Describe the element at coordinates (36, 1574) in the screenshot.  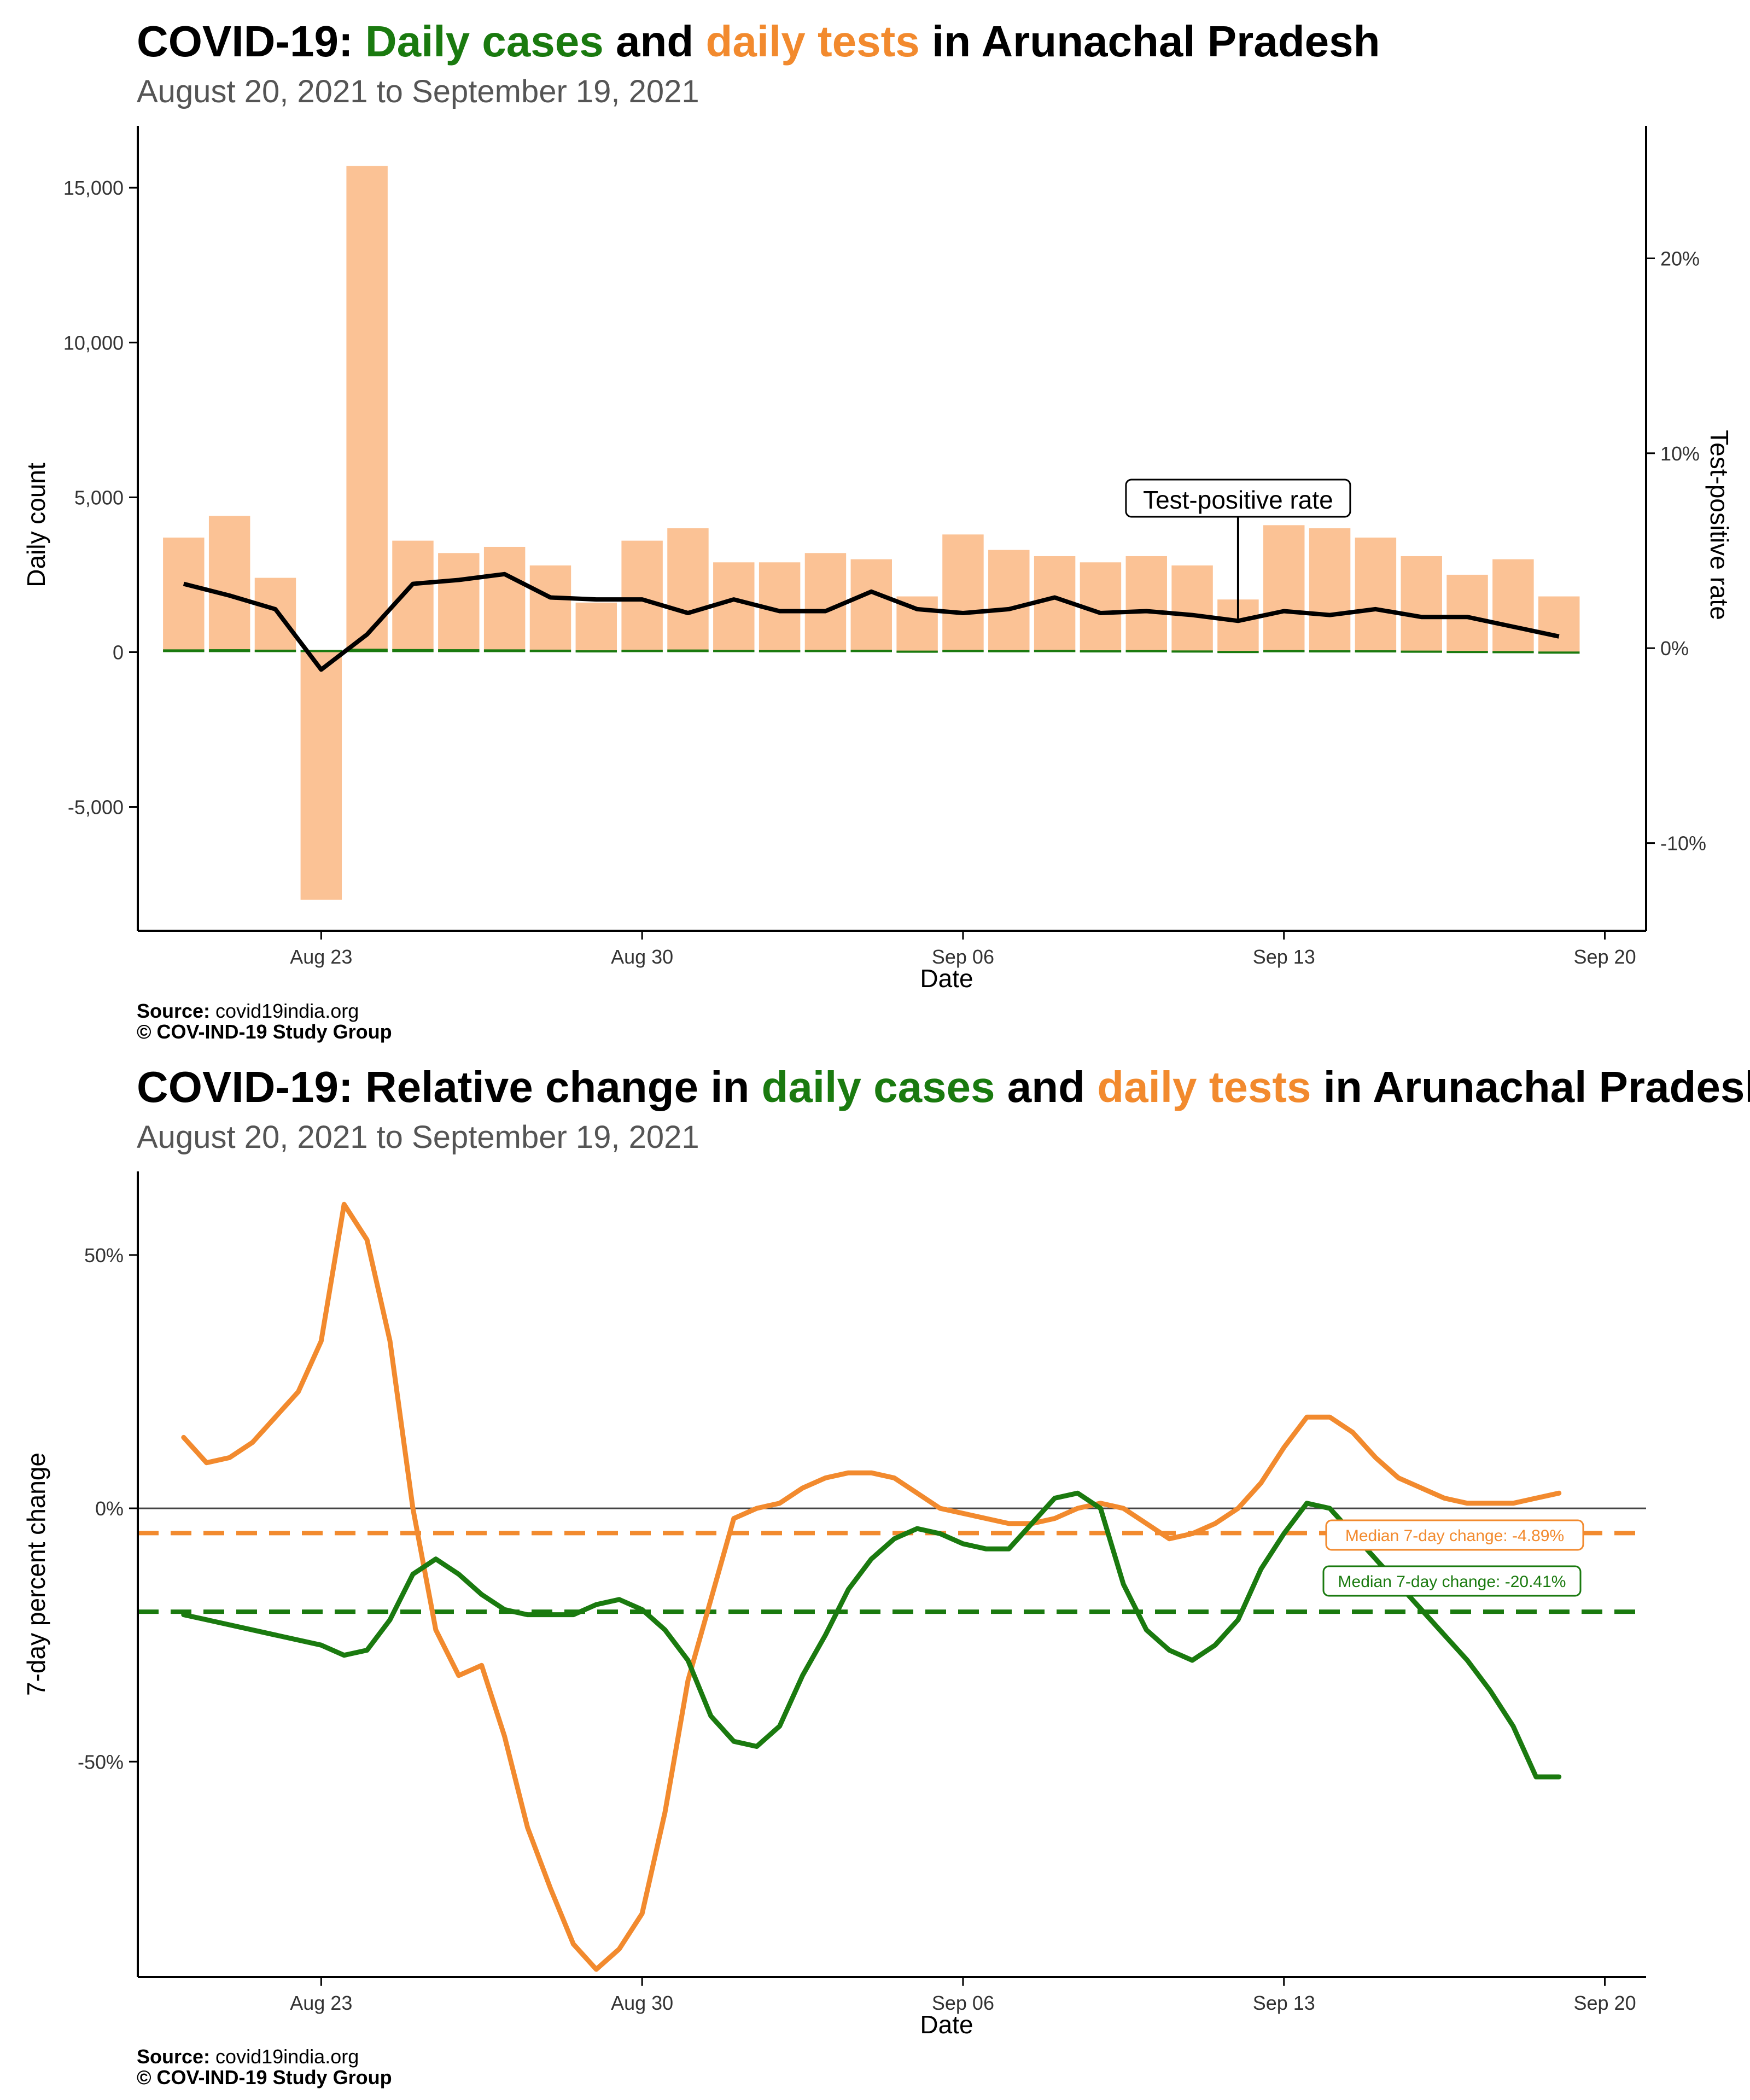
I see `y-axis-label: 7-day percent change` at that location.